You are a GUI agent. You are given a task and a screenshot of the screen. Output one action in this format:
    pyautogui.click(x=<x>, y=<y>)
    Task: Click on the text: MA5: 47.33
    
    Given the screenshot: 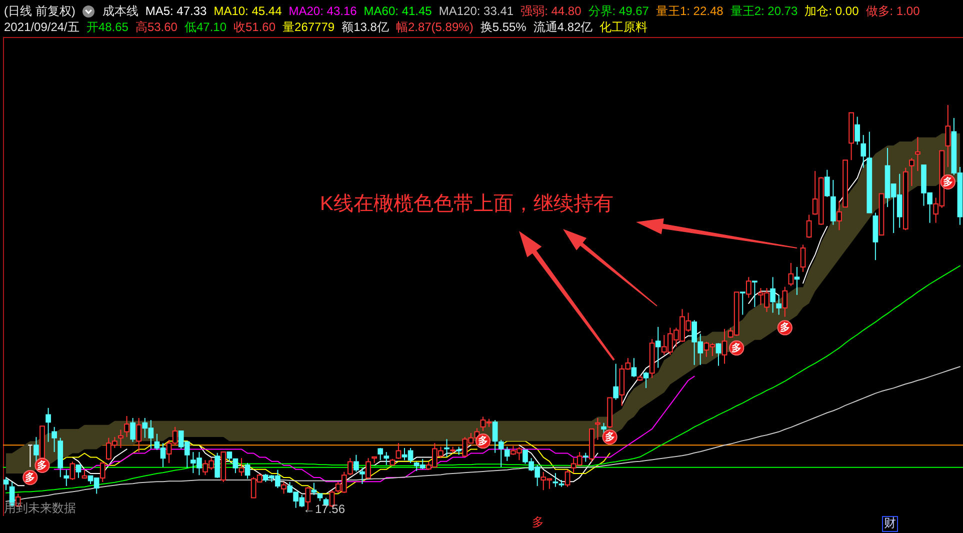 What is the action you would take?
    pyautogui.click(x=176, y=11)
    